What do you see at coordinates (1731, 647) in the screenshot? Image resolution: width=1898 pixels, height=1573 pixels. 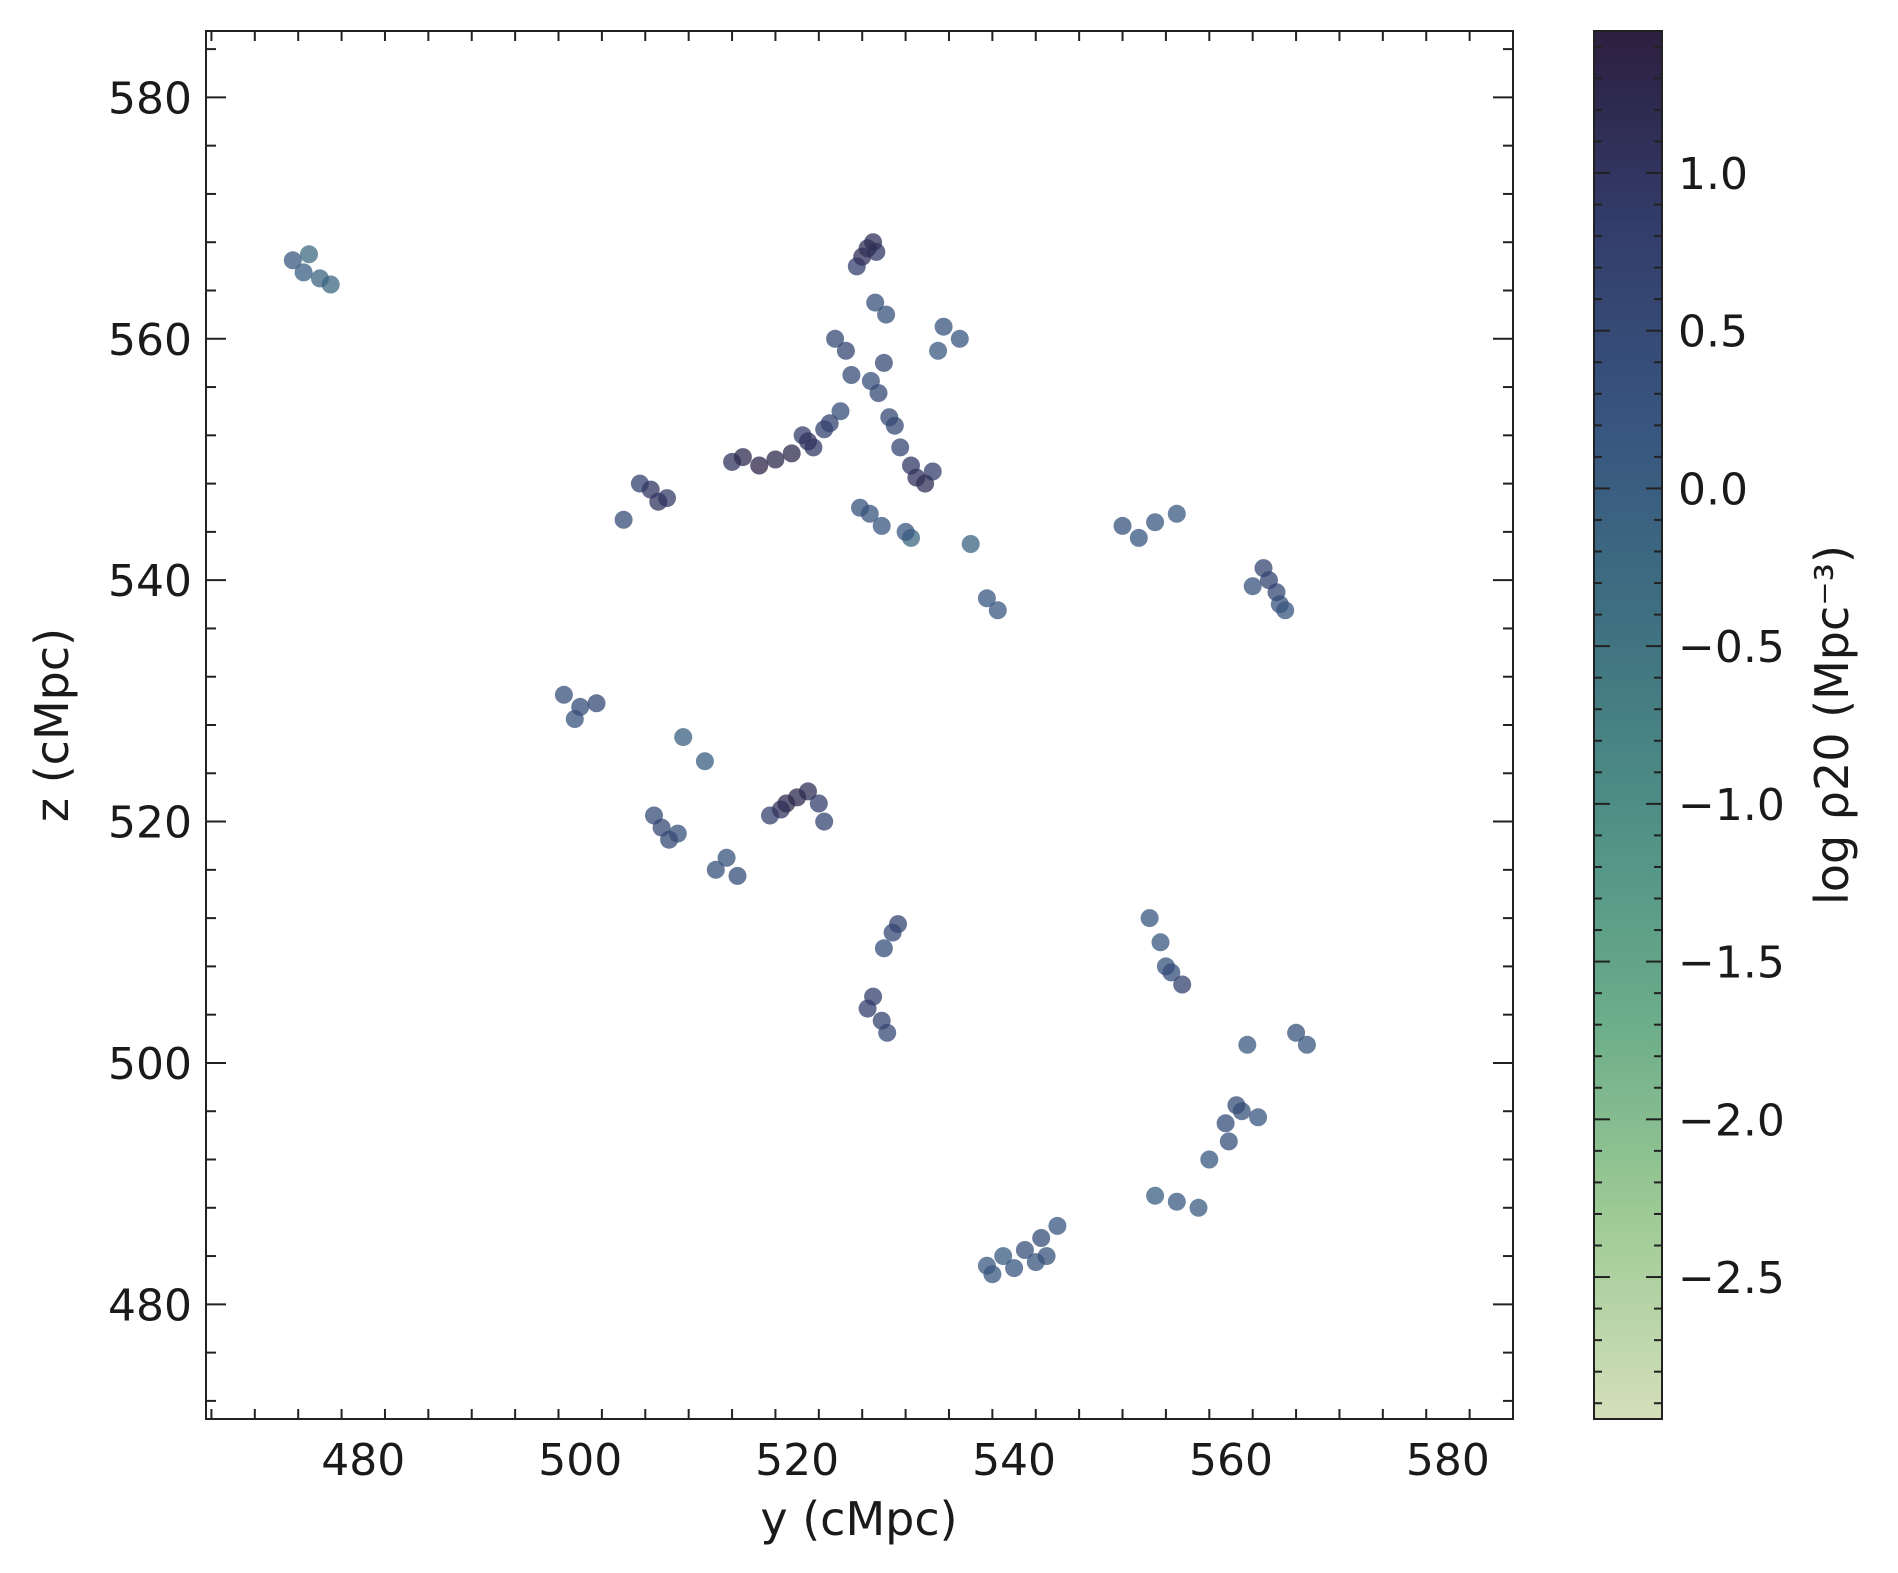 I see `colorbar-tick-label: −0.5` at bounding box center [1731, 647].